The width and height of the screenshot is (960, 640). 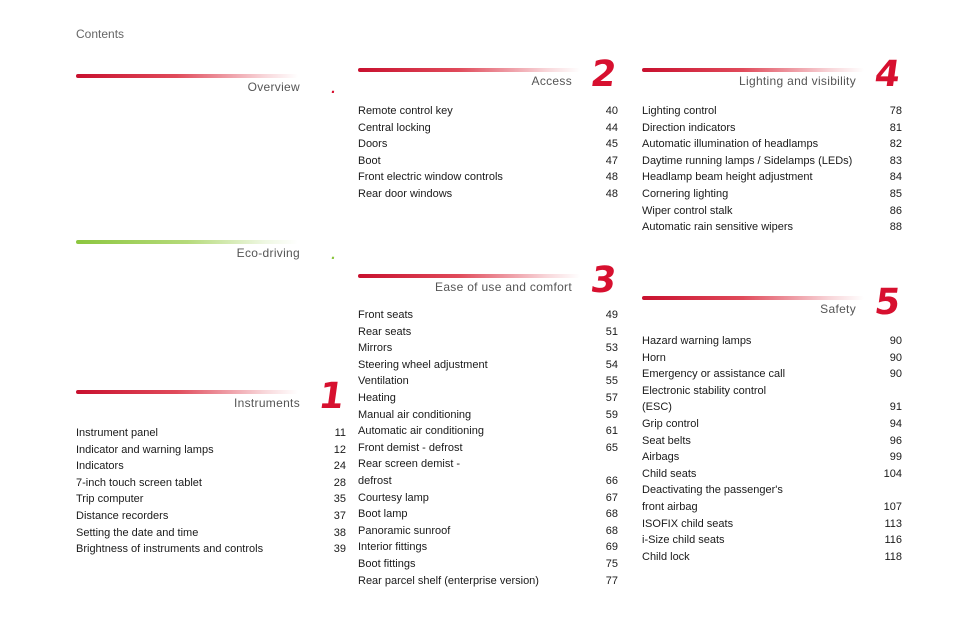 I want to click on toc-entry: Airbags 99, so click(x=772, y=457).